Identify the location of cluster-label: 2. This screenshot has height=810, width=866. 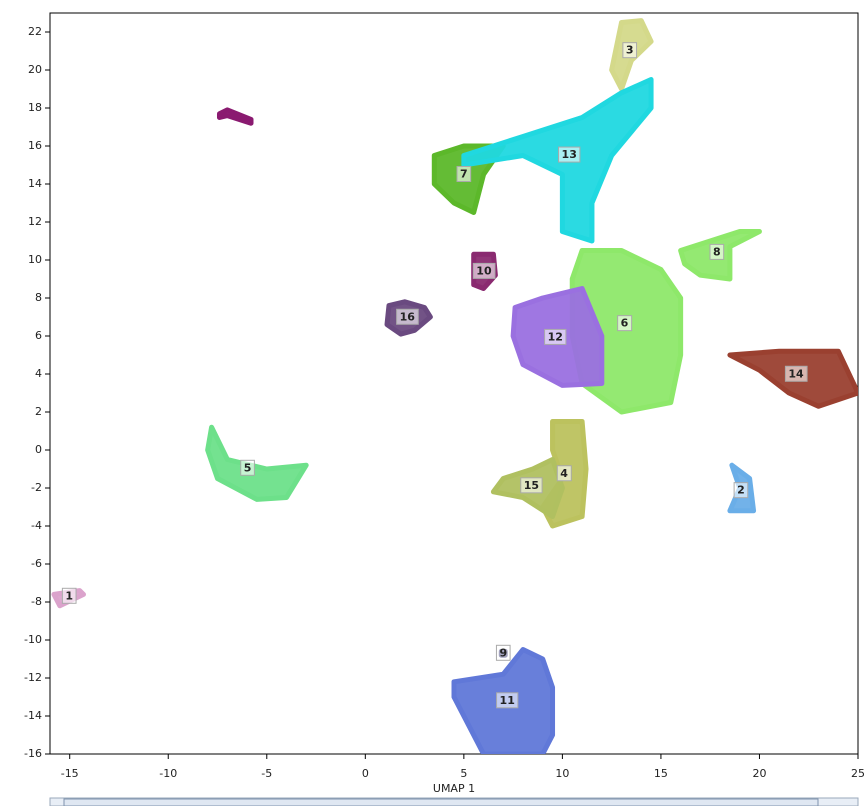
(741, 490).